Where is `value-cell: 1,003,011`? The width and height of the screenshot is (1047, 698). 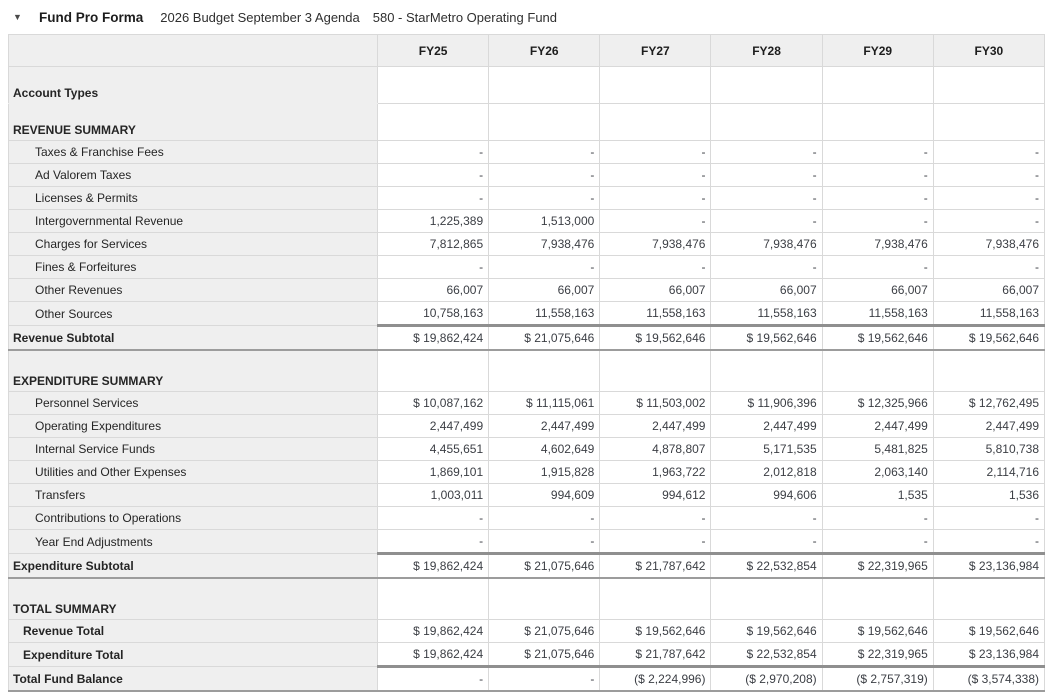 value-cell: 1,003,011 is located at coordinates (433, 495).